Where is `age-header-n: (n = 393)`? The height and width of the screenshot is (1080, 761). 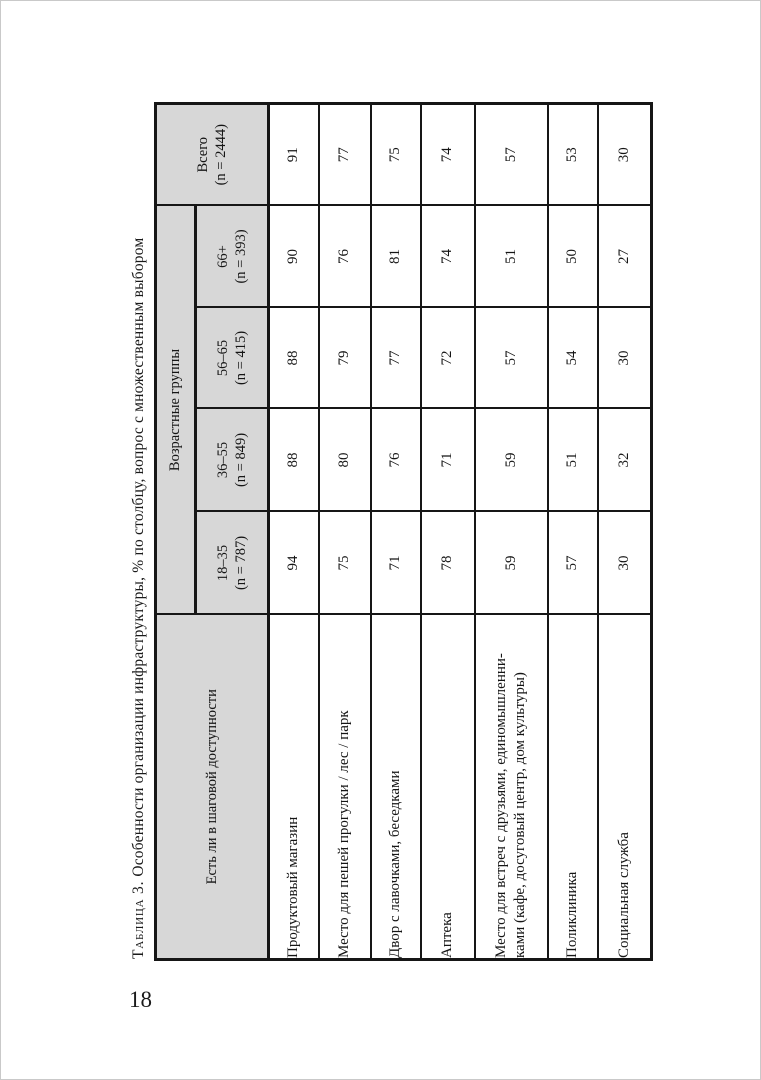
age-header-n: (n = 393) is located at coordinates (241, 256).